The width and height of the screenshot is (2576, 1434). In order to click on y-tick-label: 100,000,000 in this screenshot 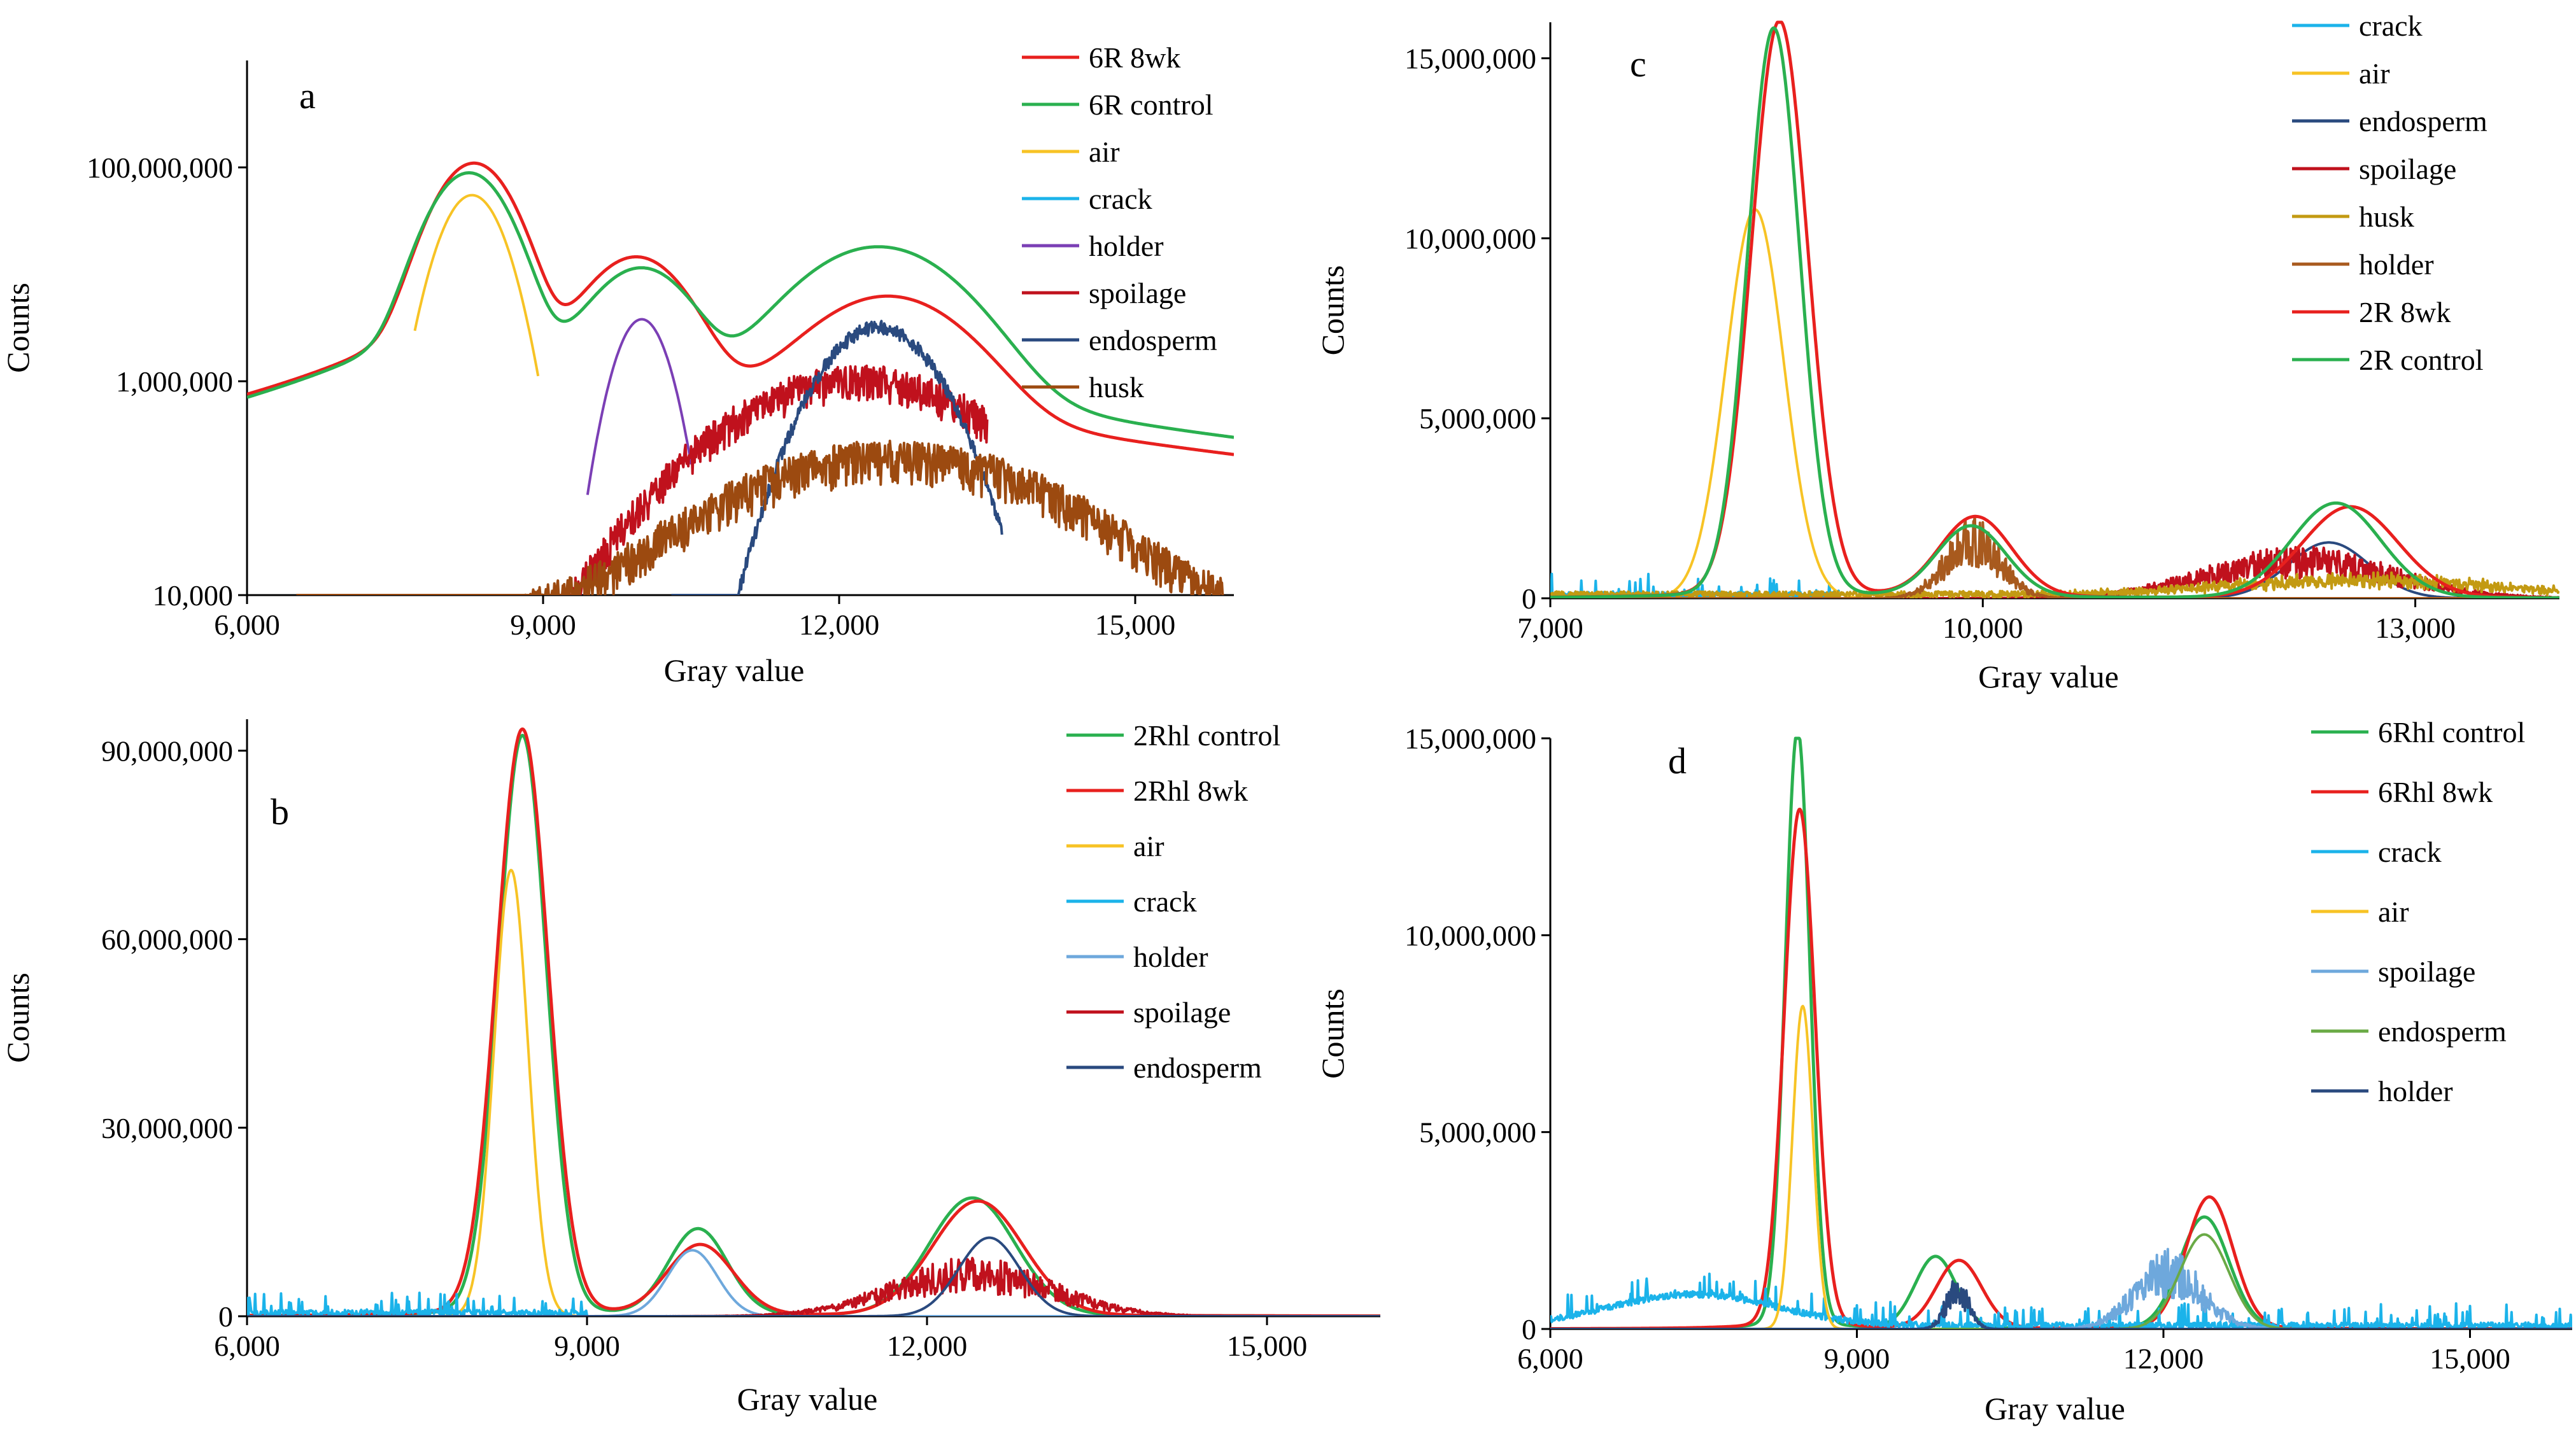, I will do `click(160, 167)`.